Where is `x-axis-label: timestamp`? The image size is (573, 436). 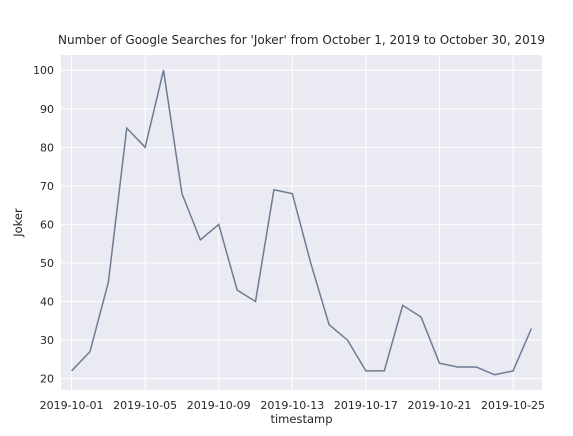 x-axis-label: timestamp is located at coordinates (301, 419).